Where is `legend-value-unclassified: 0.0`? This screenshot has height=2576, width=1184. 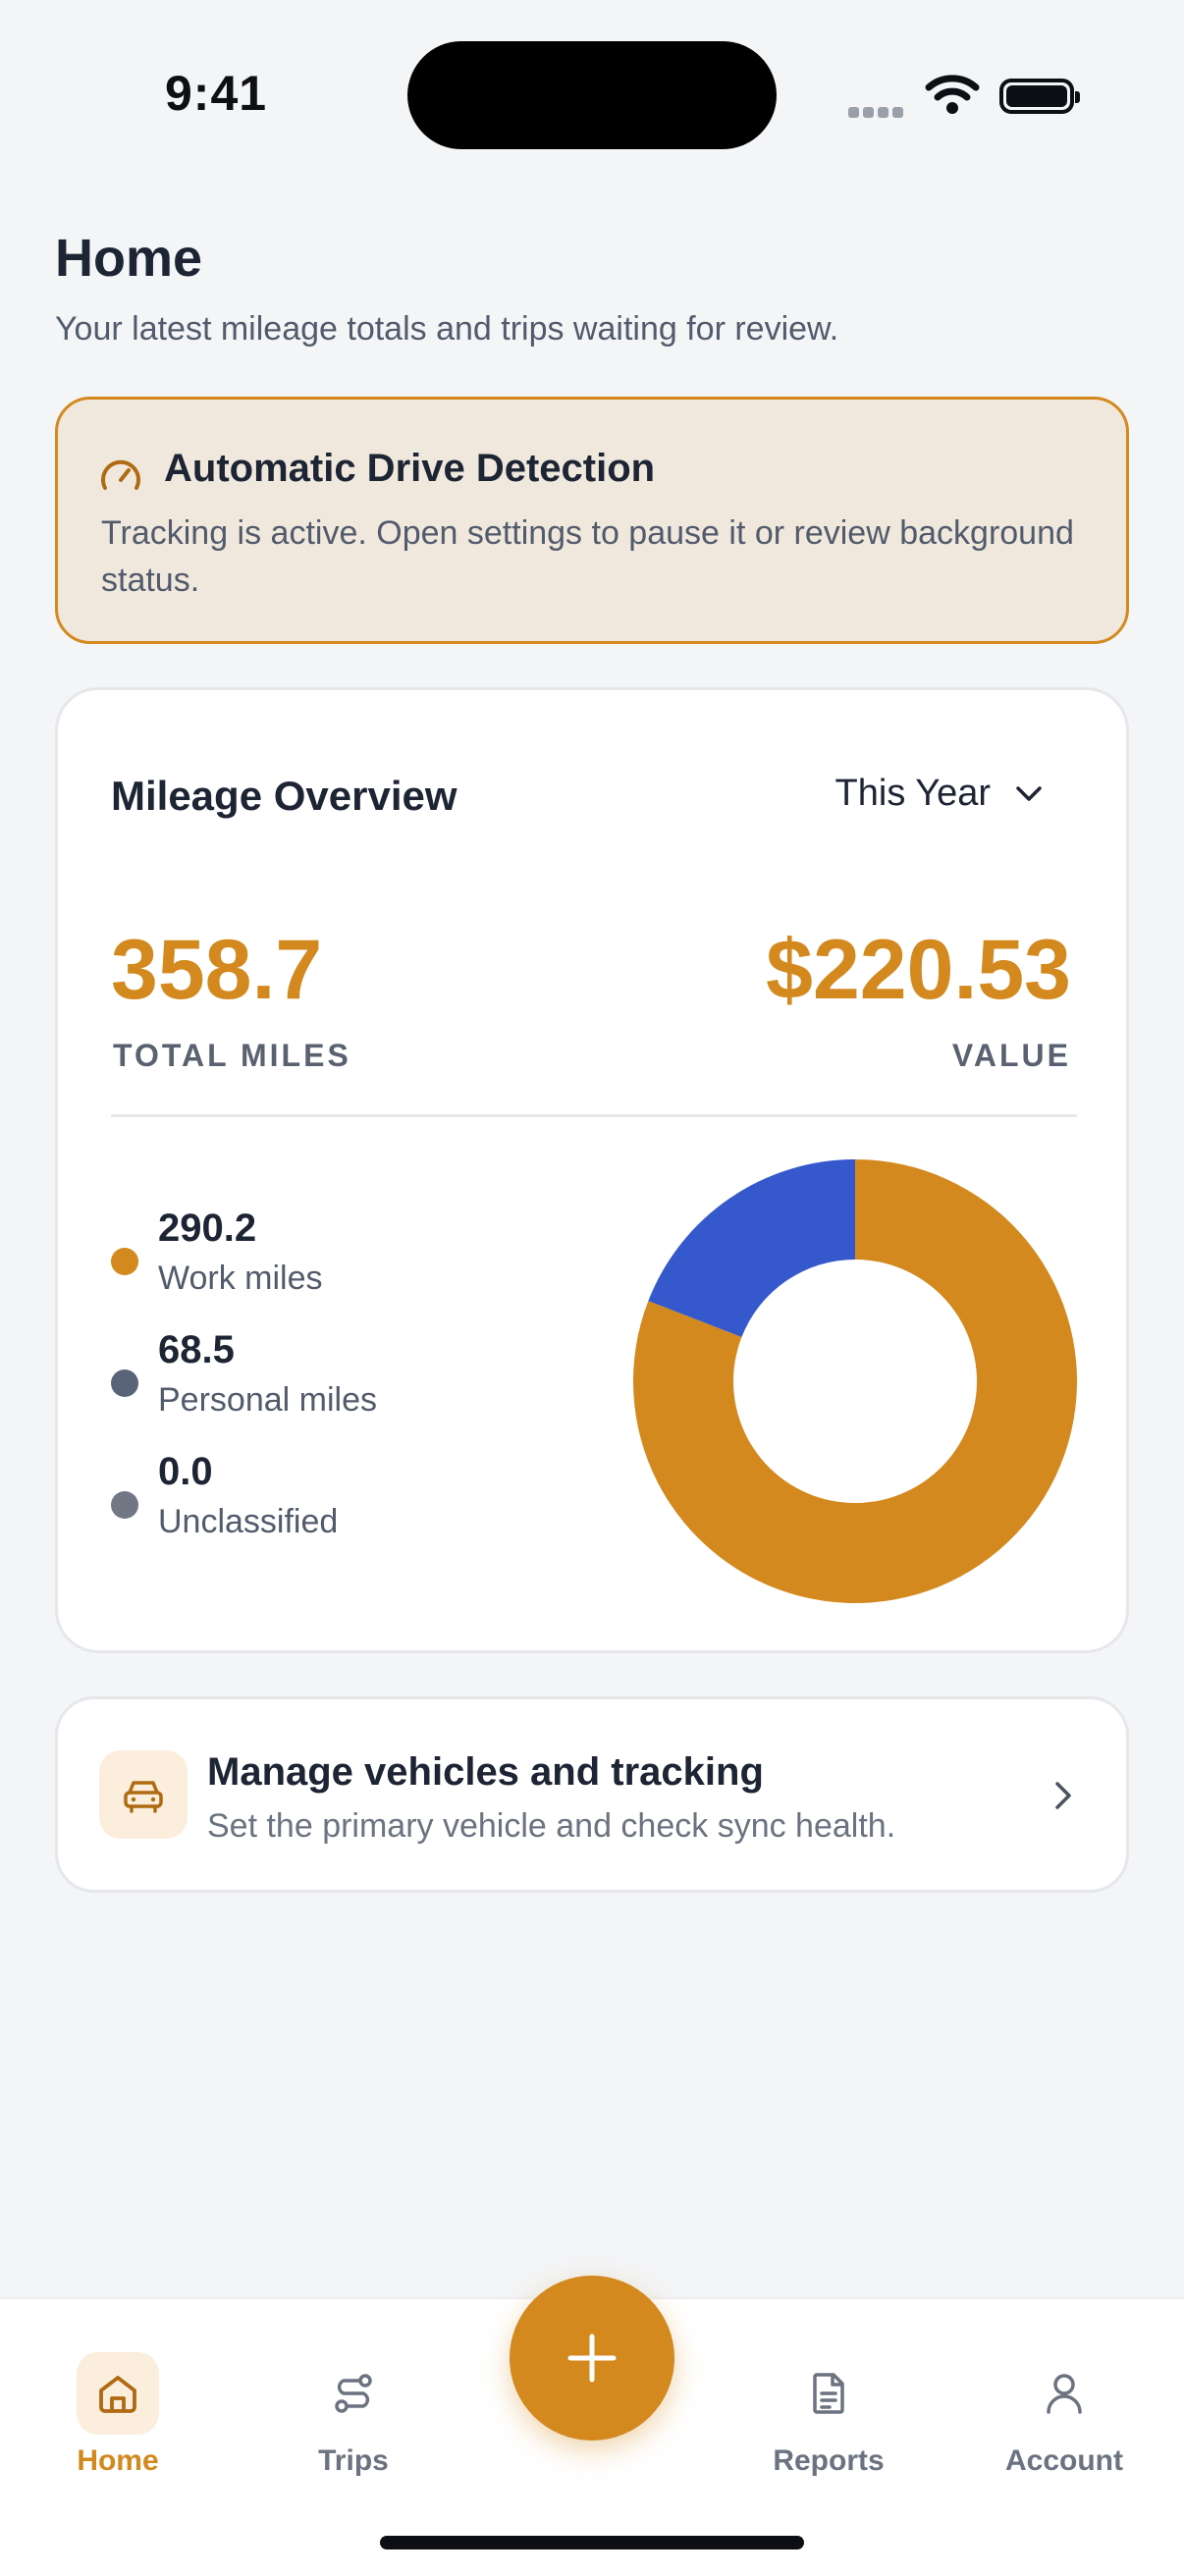 legend-value-unclassified: 0.0 is located at coordinates (185, 1471).